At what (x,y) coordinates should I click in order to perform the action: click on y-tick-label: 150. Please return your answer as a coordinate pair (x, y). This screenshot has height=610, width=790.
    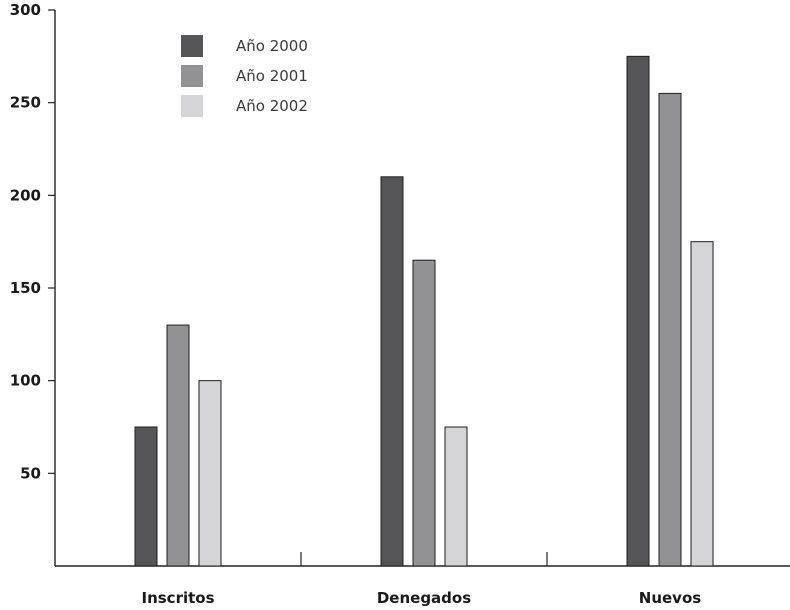
    Looking at the image, I should click on (25, 288).